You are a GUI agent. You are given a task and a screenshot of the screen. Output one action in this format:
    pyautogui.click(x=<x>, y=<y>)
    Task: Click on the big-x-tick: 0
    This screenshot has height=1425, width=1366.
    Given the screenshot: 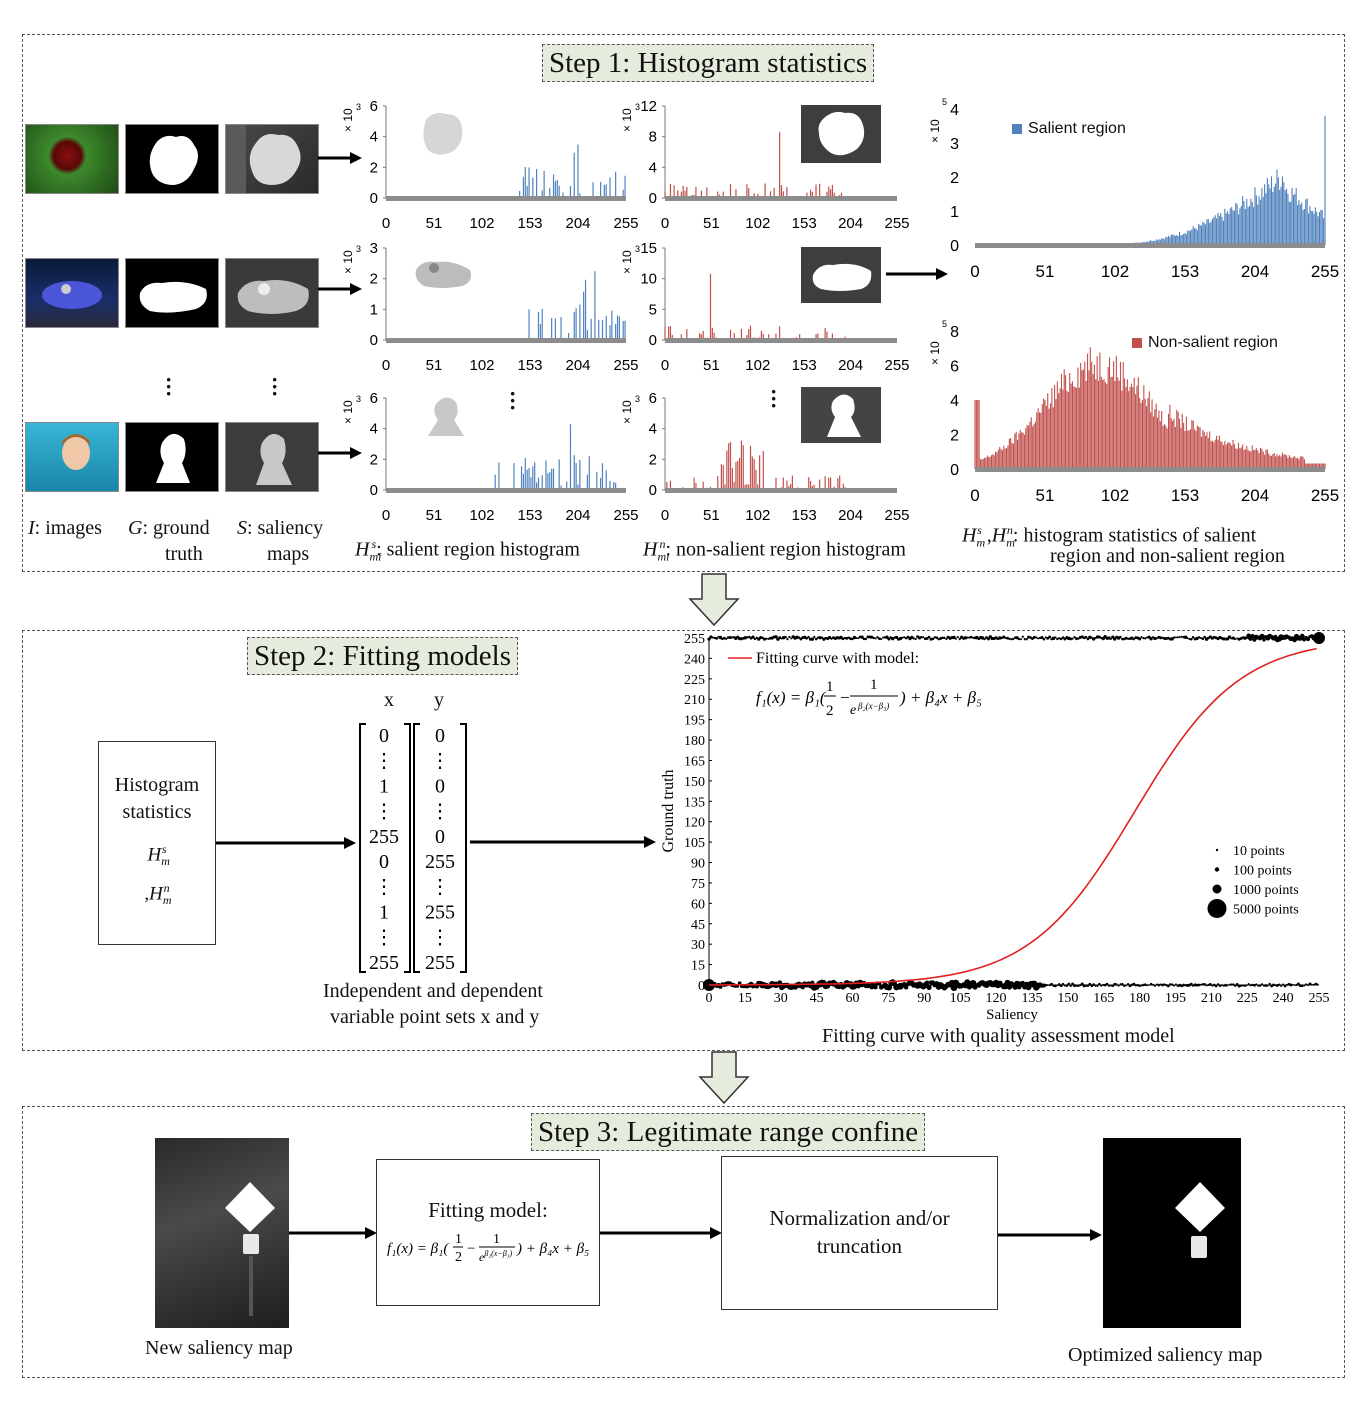 What is the action you would take?
    pyautogui.click(x=974, y=271)
    